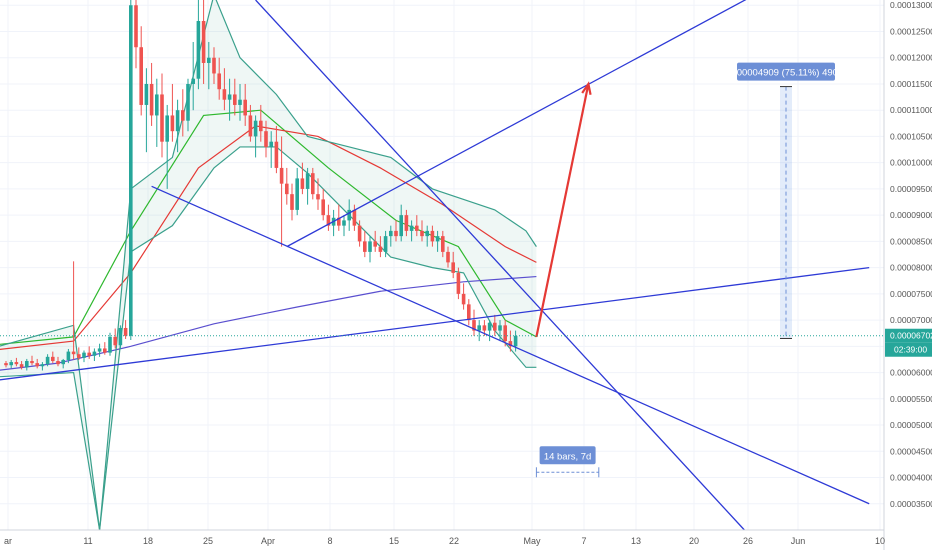 This screenshot has height=555, width=932. Describe the element at coordinates (911, 31) in the screenshot. I see `y-tick-label: 0.00012500` at that location.